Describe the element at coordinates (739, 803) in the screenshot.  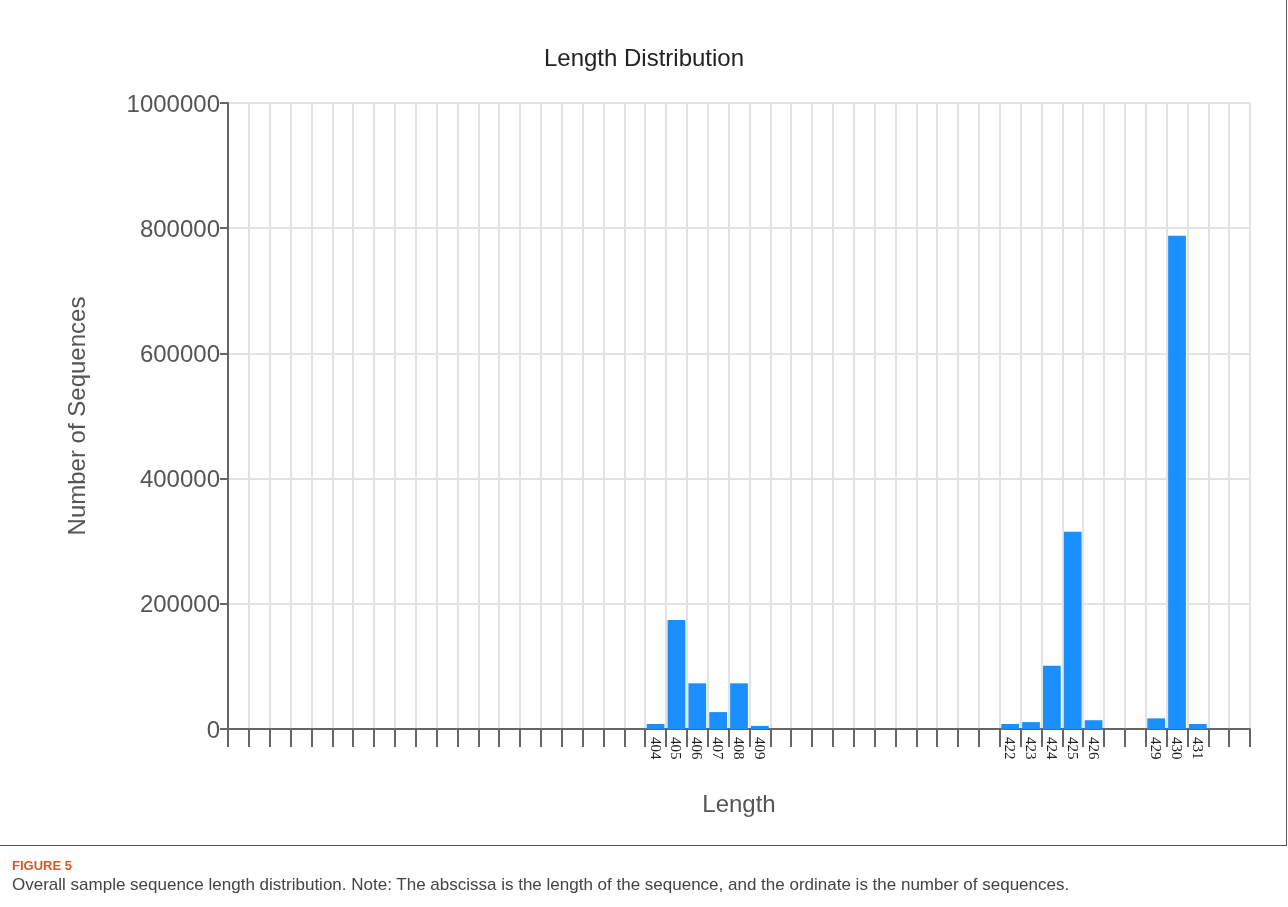
I see `x-axis-title: Length` at that location.